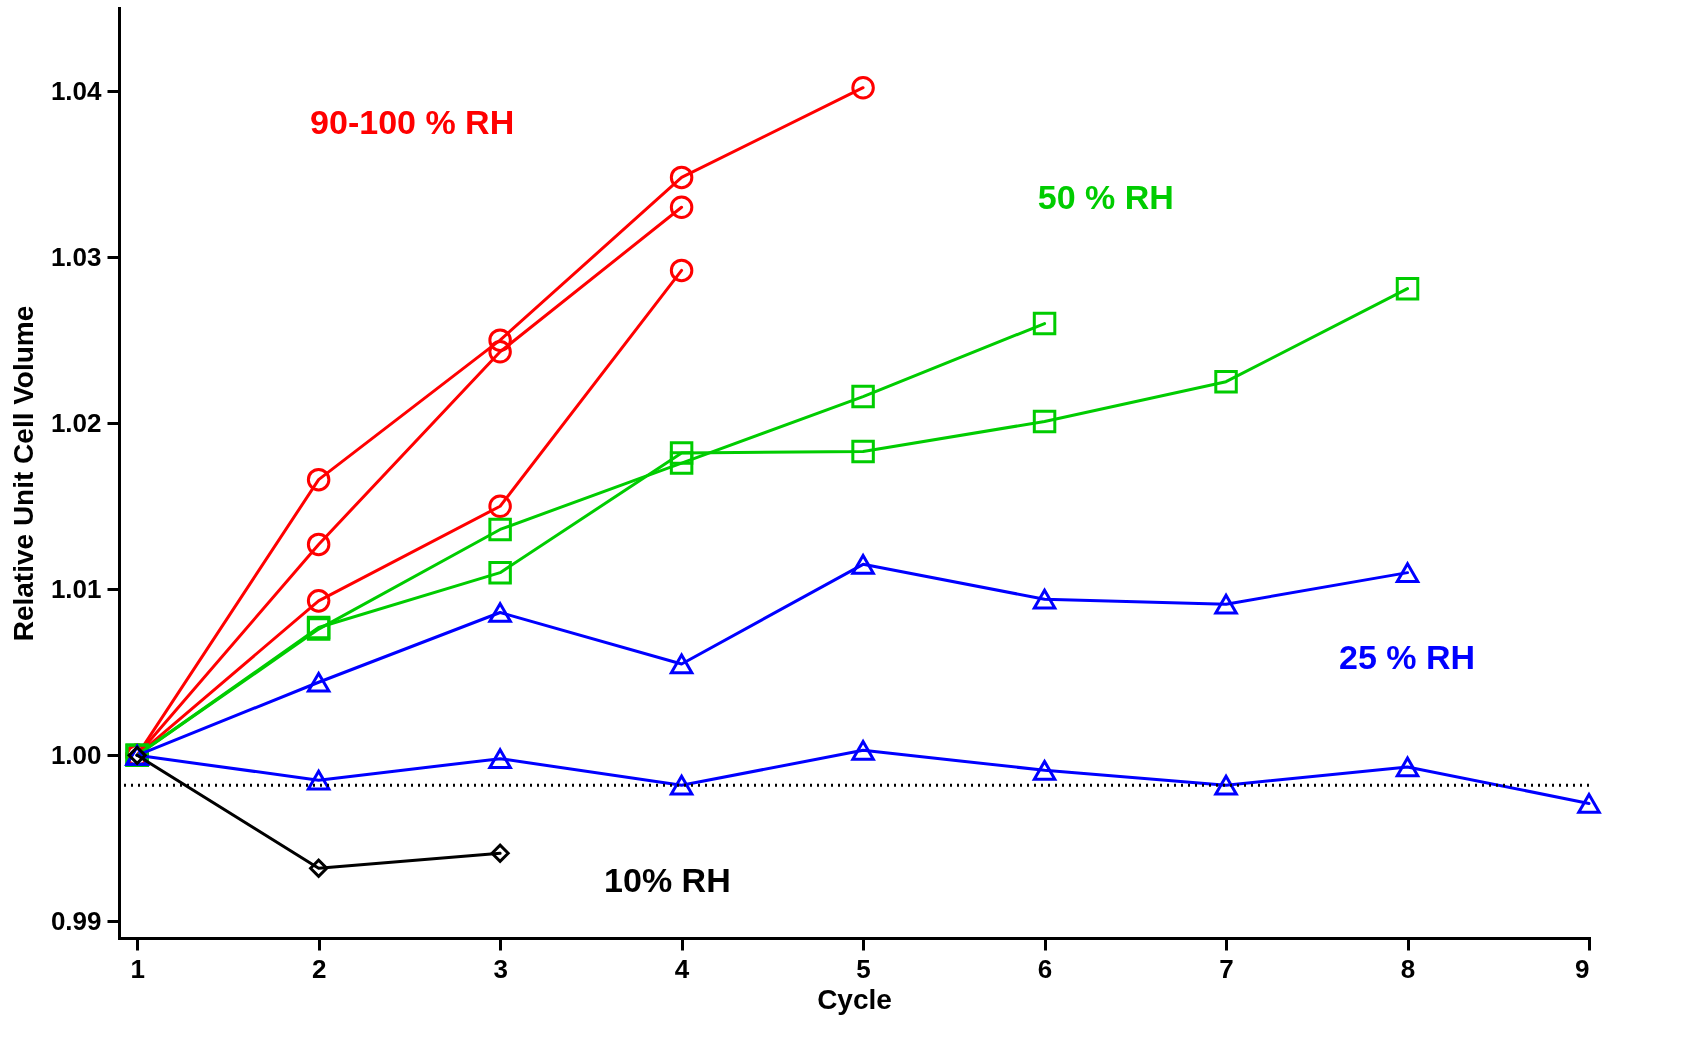 The width and height of the screenshot is (1684, 1053). What do you see at coordinates (319, 968) in the screenshot?
I see `x-tick-label: 2` at bounding box center [319, 968].